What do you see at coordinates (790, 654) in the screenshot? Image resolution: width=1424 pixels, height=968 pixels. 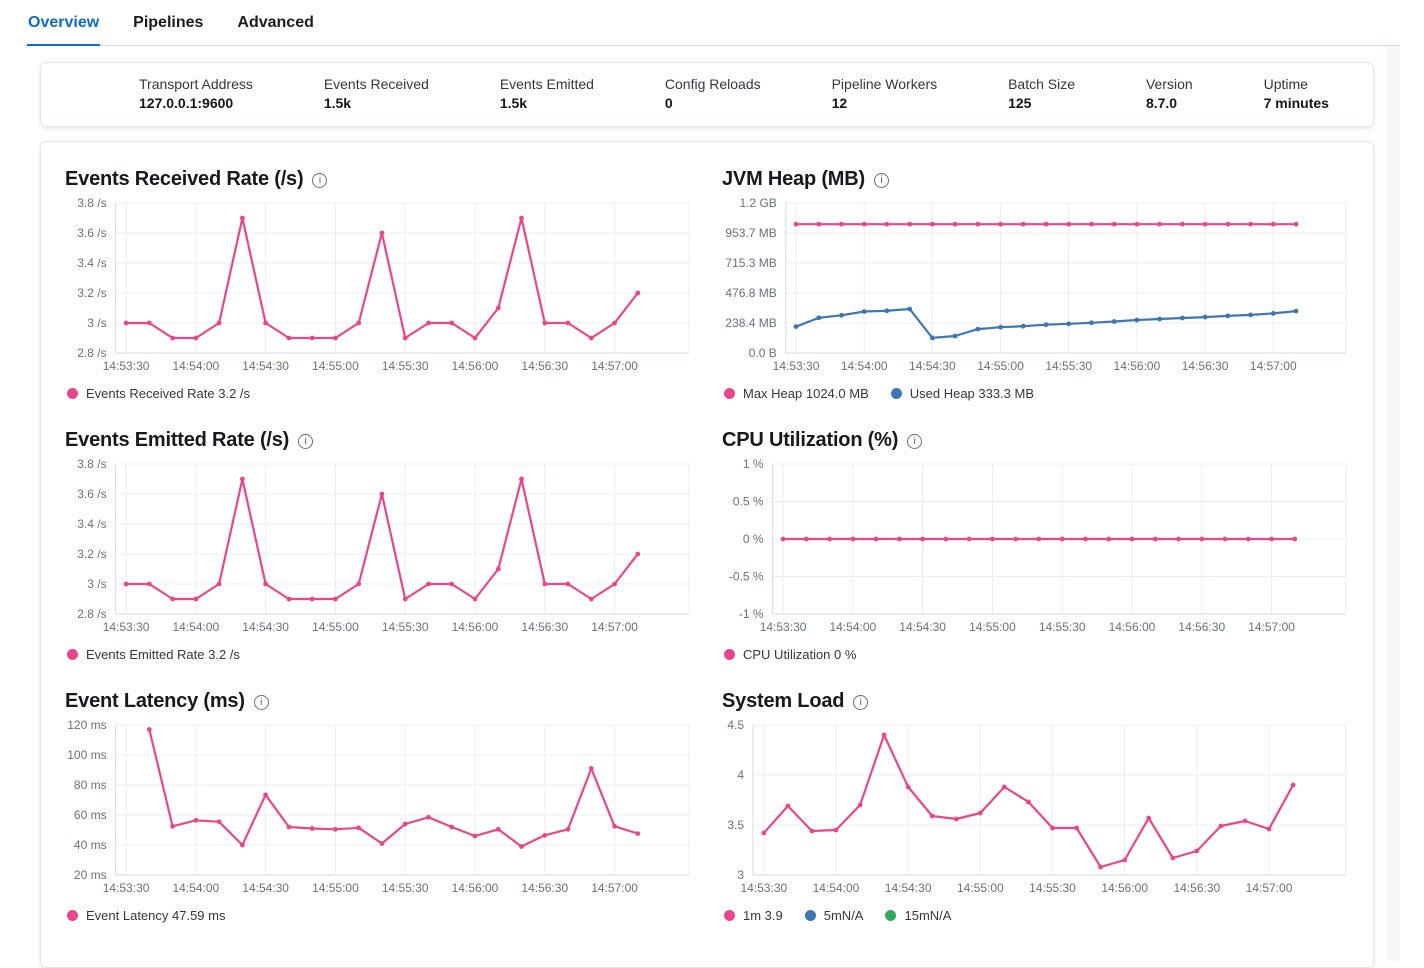 I see `legend-item: CPU Utilization 0 %` at bounding box center [790, 654].